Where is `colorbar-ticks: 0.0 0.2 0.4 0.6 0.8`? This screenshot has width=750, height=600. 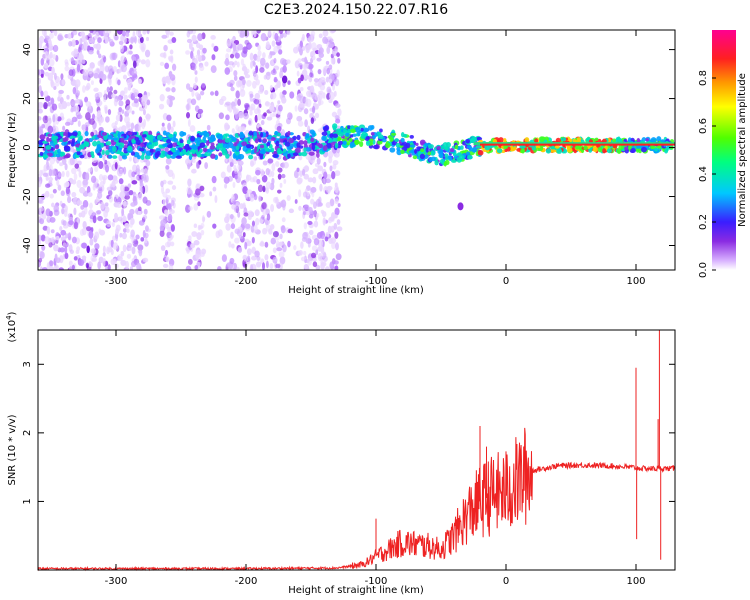 colorbar-ticks: 0.0 0.2 0.4 0.6 0.8 is located at coordinates (707, 174).